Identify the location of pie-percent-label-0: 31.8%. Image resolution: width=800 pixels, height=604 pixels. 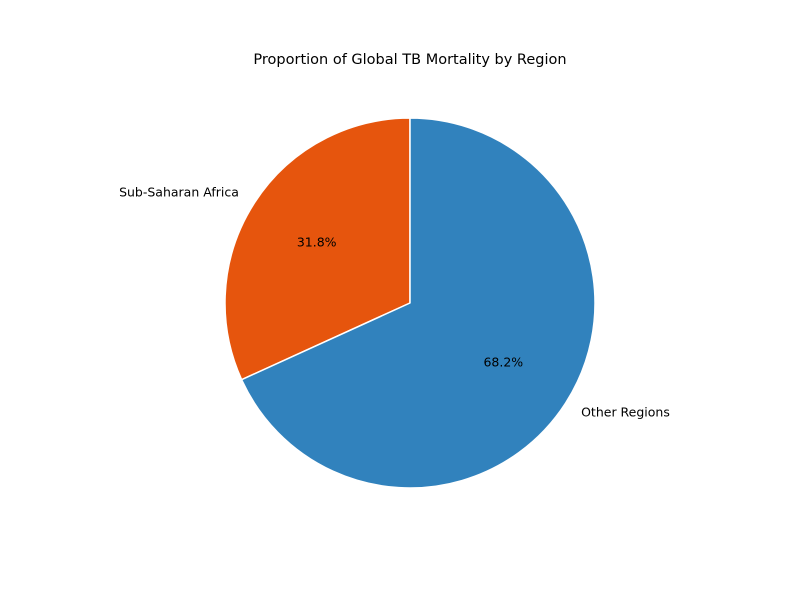
(317, 241).